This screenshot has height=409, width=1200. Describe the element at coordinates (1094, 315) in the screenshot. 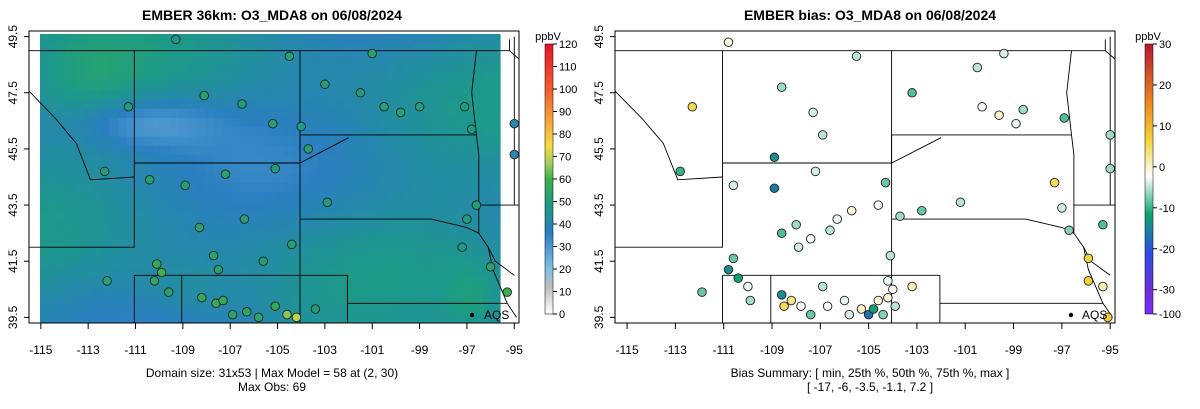

I see `right-aqs-label: AQS` at that location.